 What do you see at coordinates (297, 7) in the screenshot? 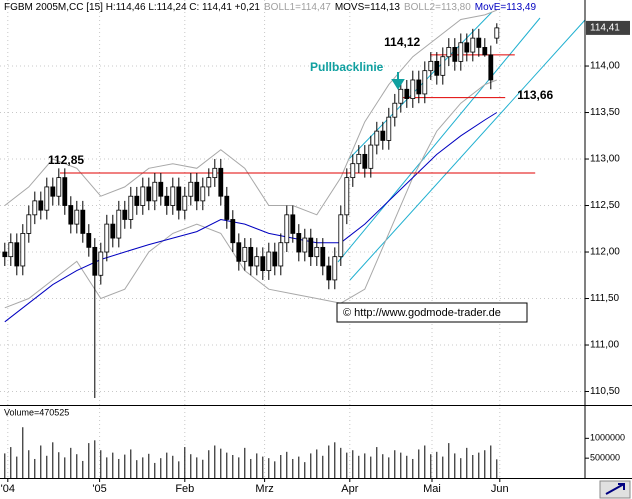
I see `header-item: BOLL1=114,47` at bounding box center [297, 7].